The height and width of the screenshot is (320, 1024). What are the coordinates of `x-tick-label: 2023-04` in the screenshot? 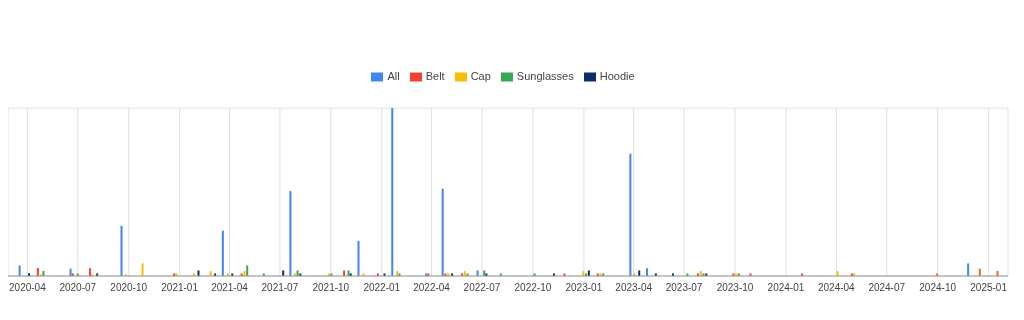 It's located at (634, 288).